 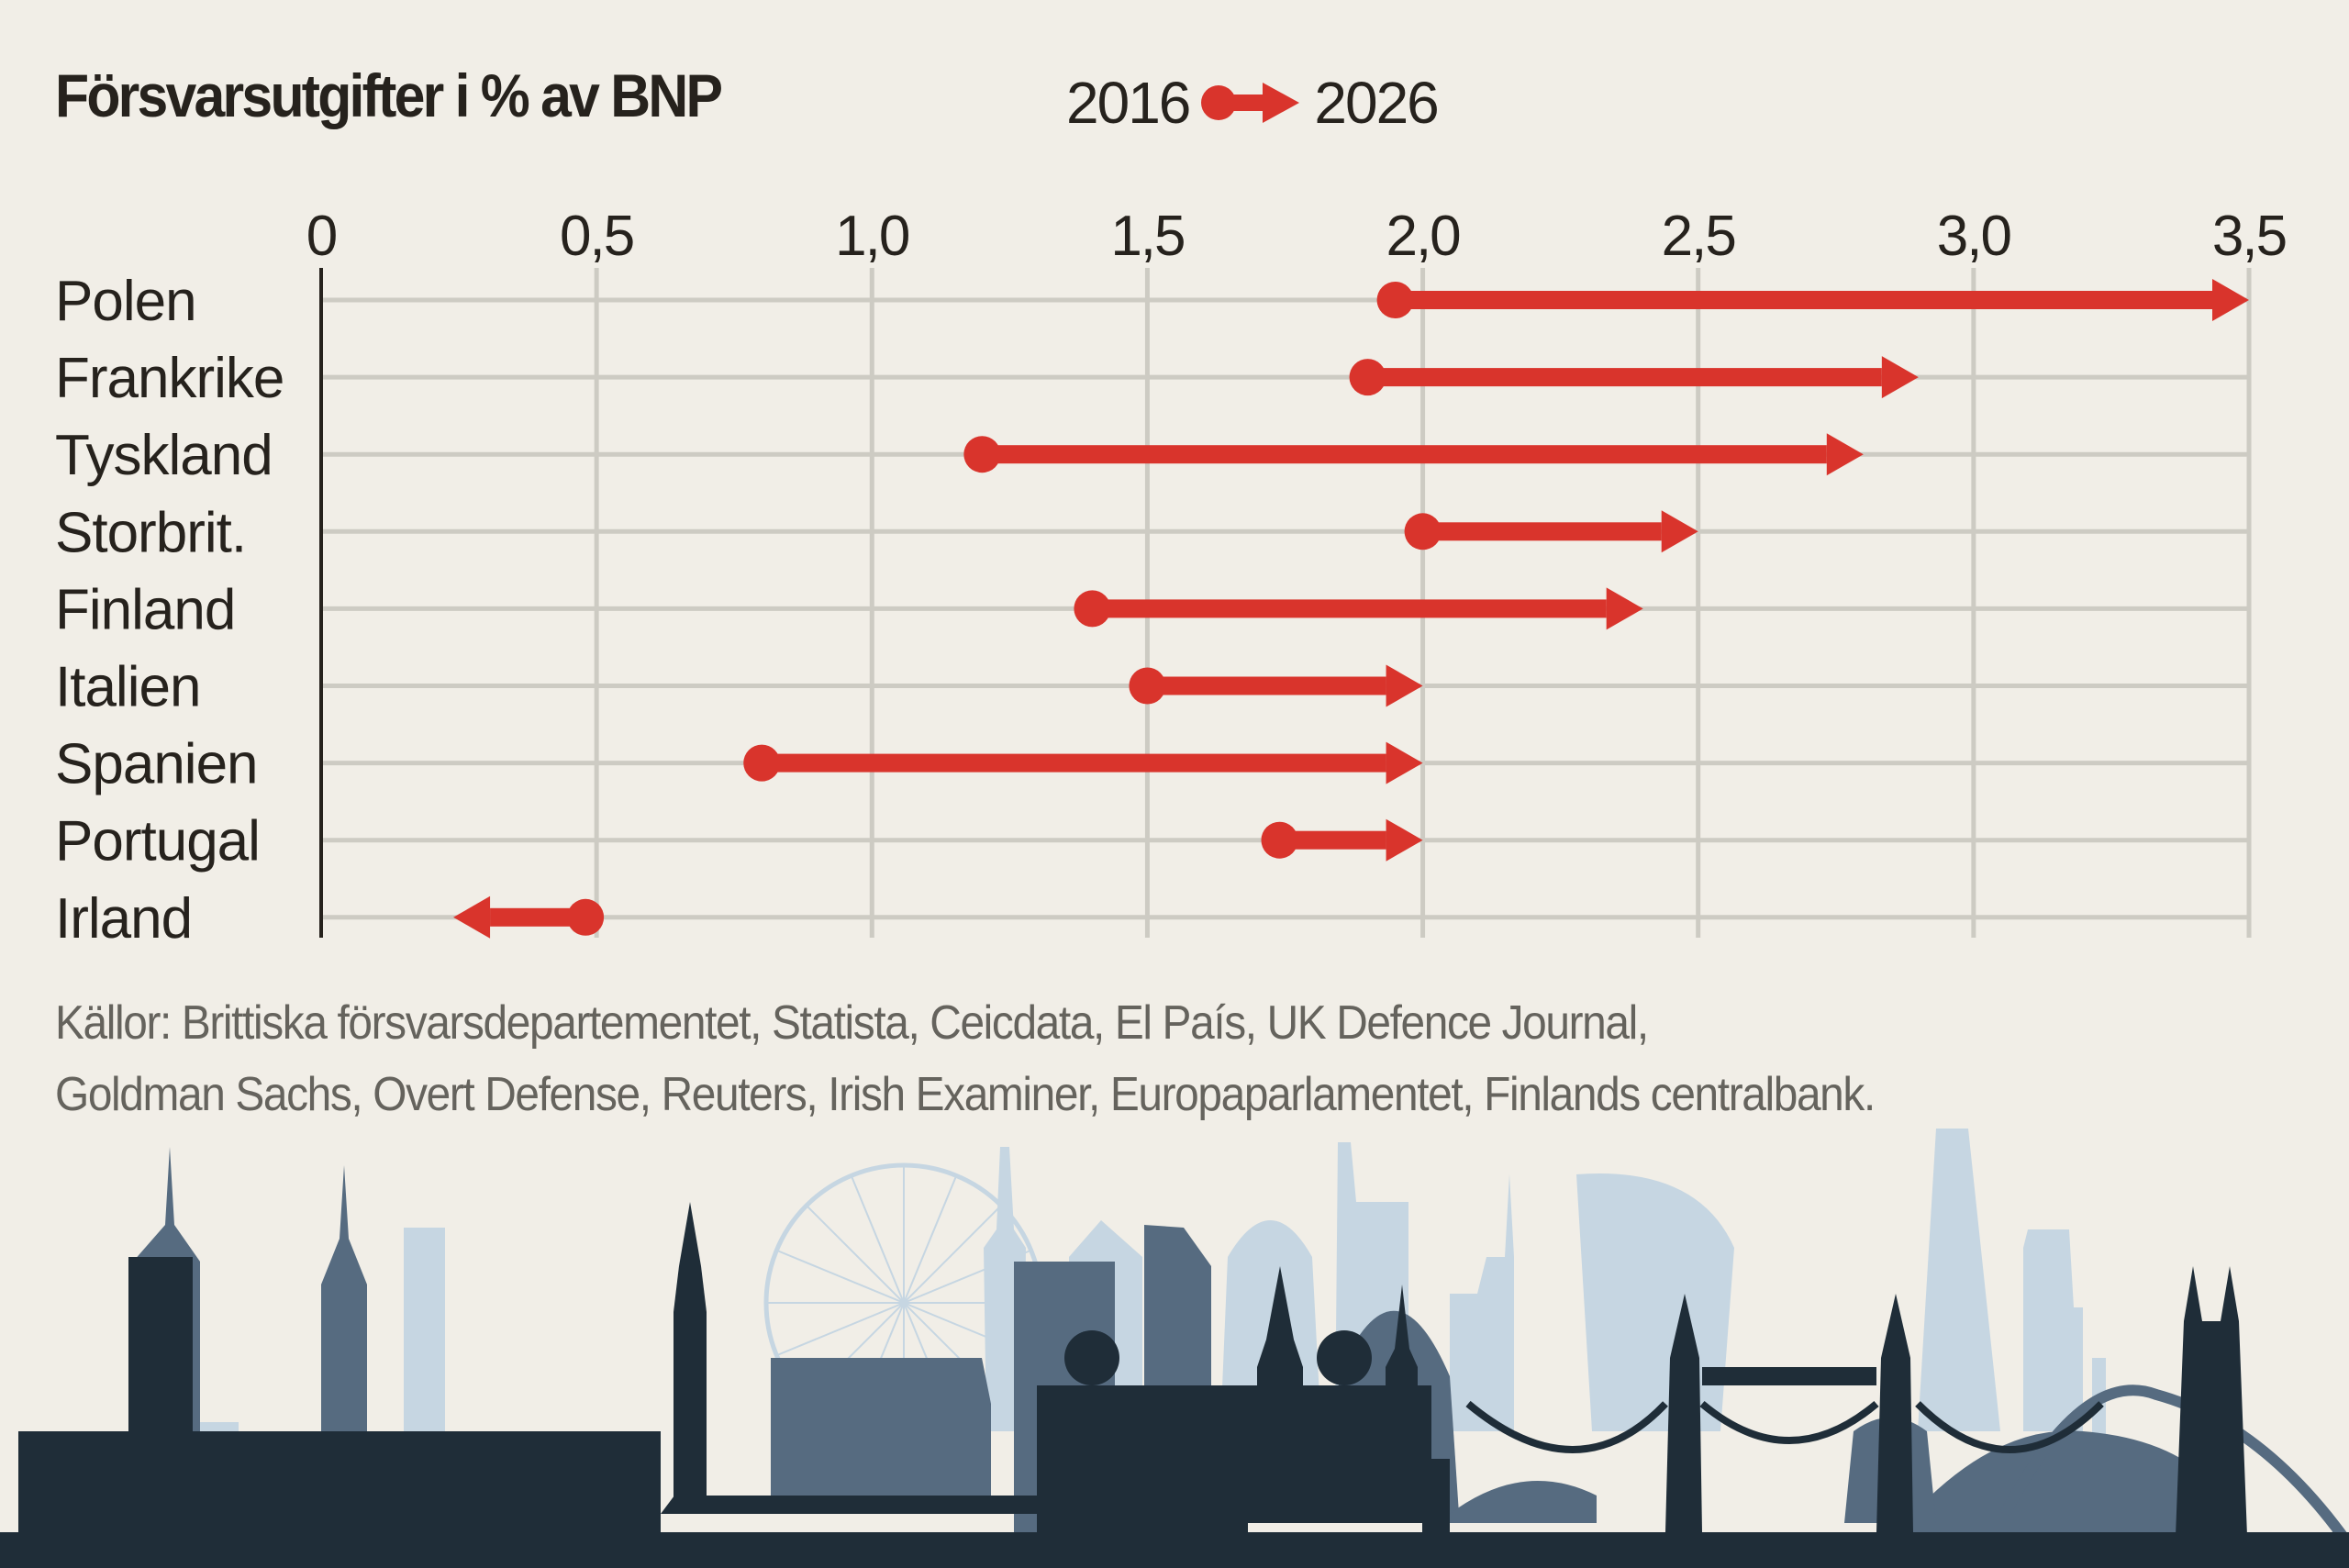 I want to click on x-tick-label: 1,5, so click(x=1147, y=237).